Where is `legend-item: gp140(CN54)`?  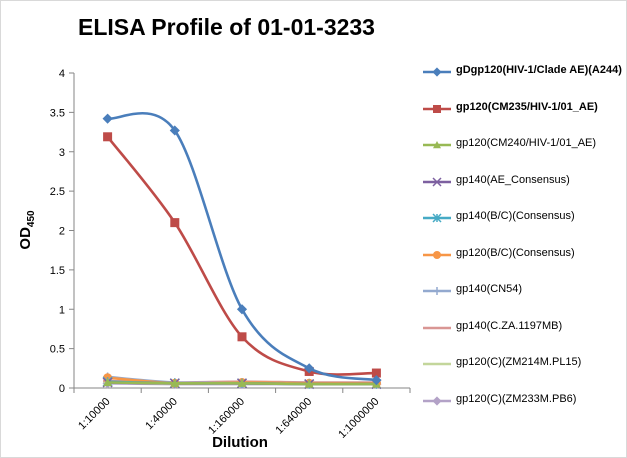 legend-item: gp140(CN54) is located at coordinates (524, 299).